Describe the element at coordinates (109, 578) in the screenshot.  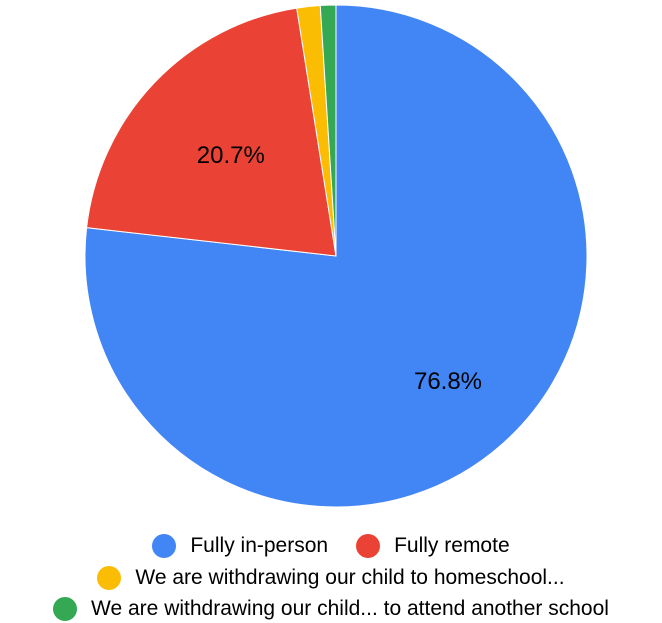
I see `legend-swatch-homeschool` at that location.